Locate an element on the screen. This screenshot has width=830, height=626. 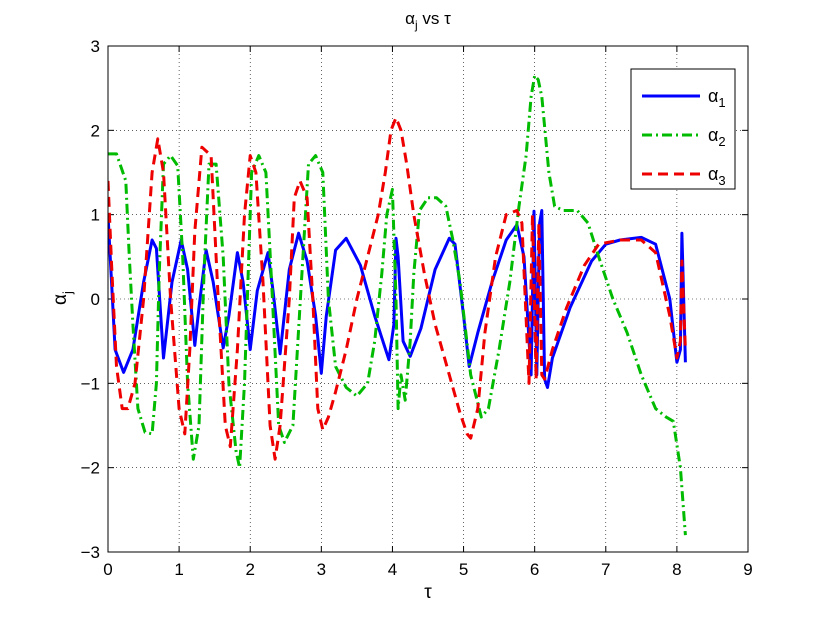
x-tick-labels: 0 1 2 3 4 5 6 7 8 9 is located at coordinates (427, 569).